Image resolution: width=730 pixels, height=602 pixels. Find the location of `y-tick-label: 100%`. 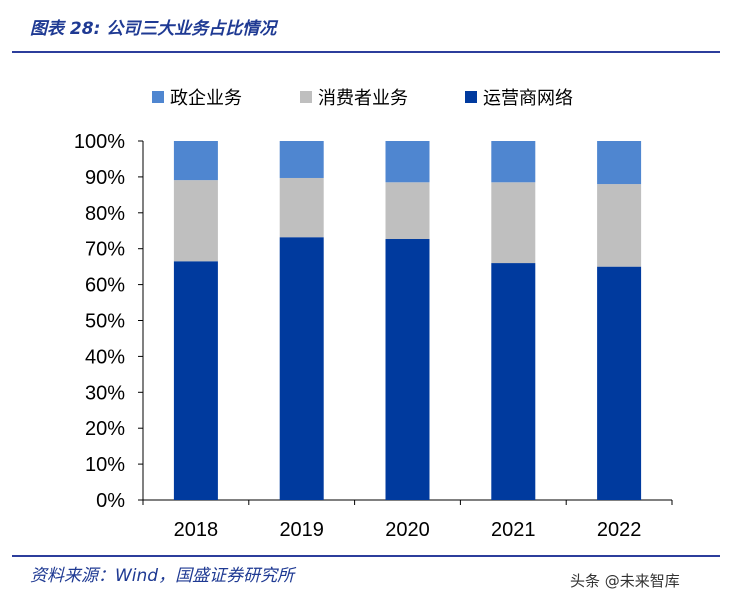

y-tick-label: 100% is located at coordinates (99, 142).